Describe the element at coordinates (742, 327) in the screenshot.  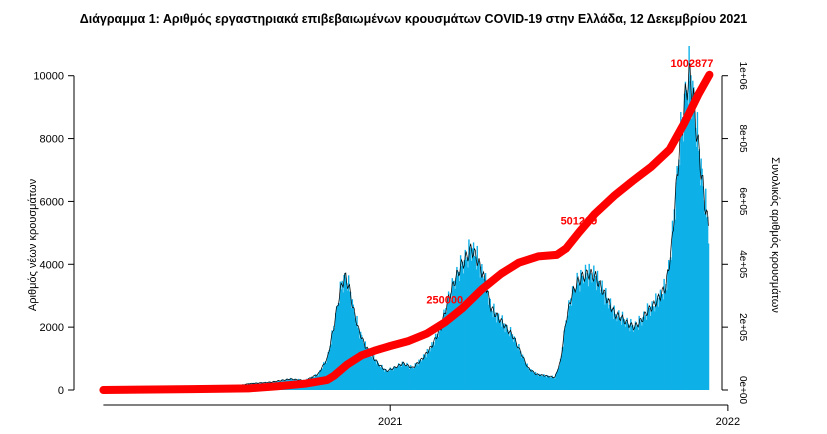
I see `y2-tick-label: 2e+05` at that location.